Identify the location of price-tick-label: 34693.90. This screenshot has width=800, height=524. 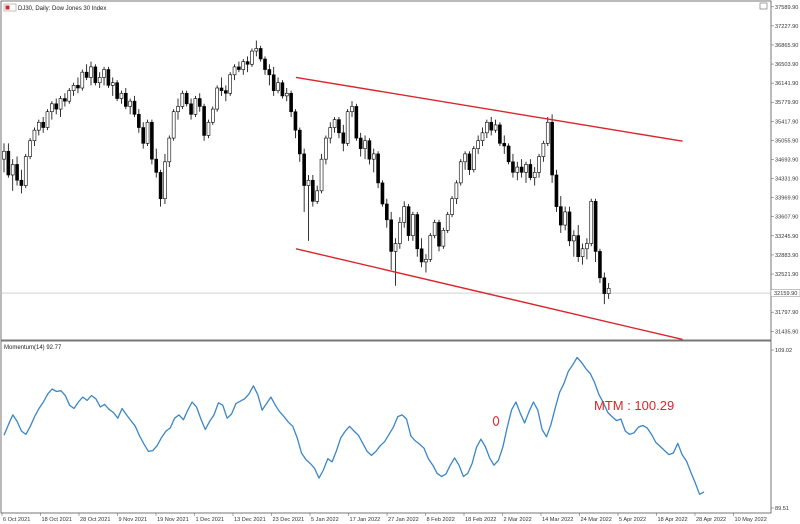
(786, 160).